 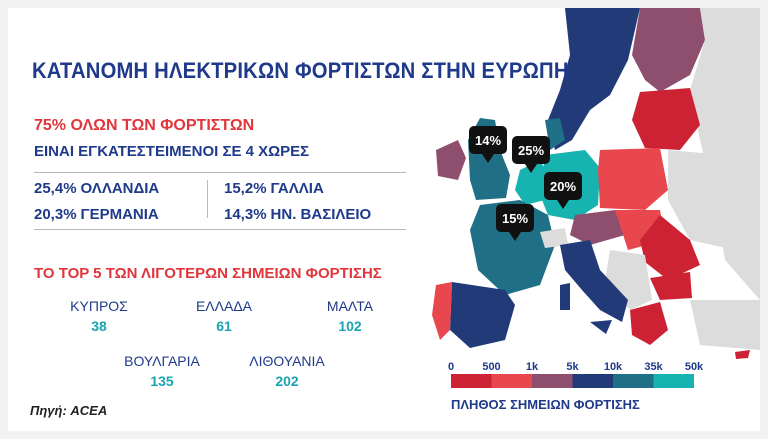 What do you see at coordinates (287, 381) in the screenshot?
I see `least-value: 202` at bounding box center [287, 381].